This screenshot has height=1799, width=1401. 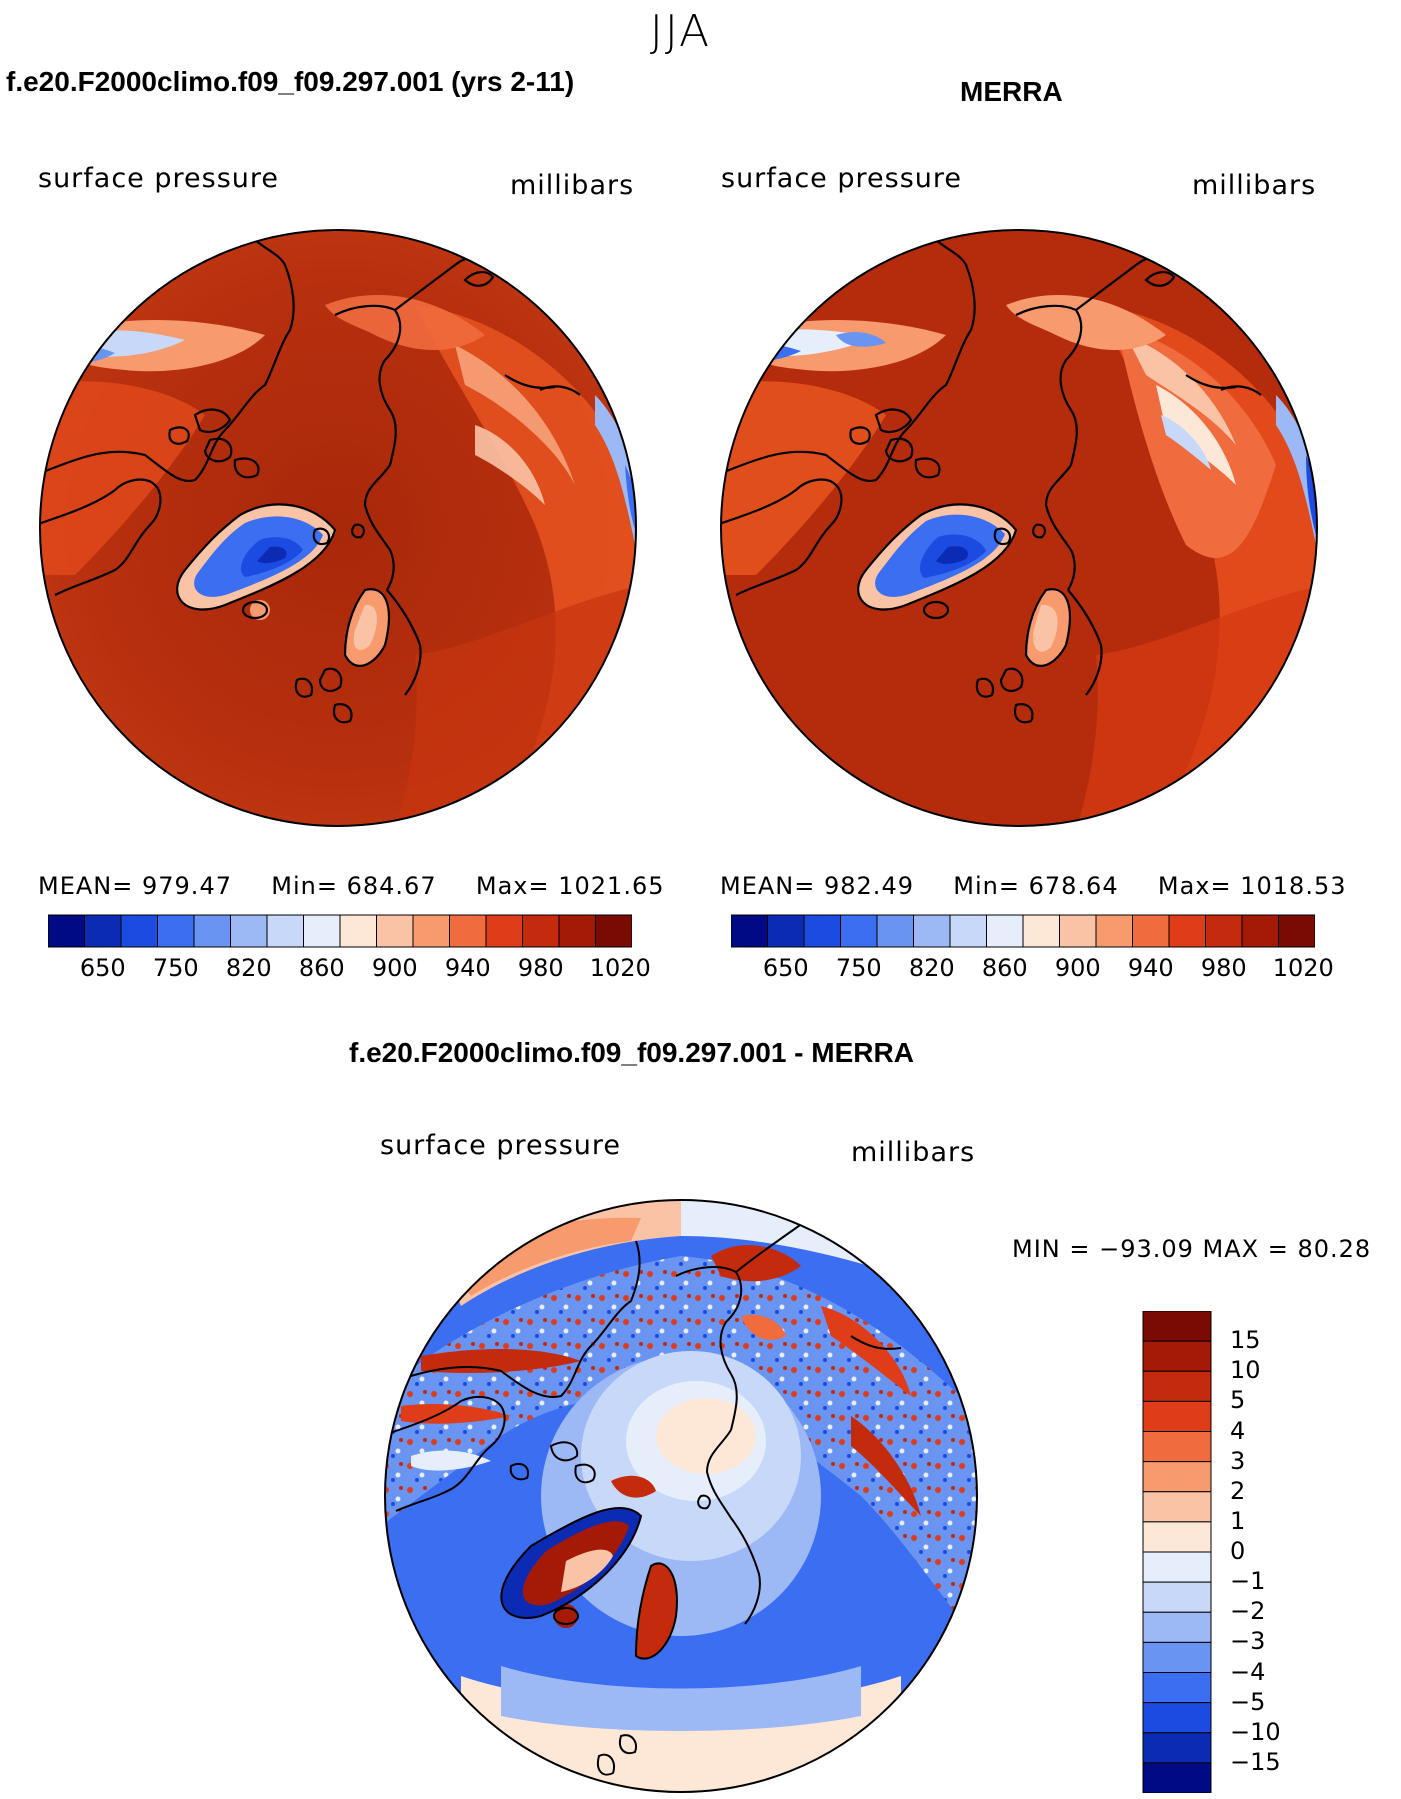 I want to click on model-variable-label: surface pressure, so click(x=158, y=178).